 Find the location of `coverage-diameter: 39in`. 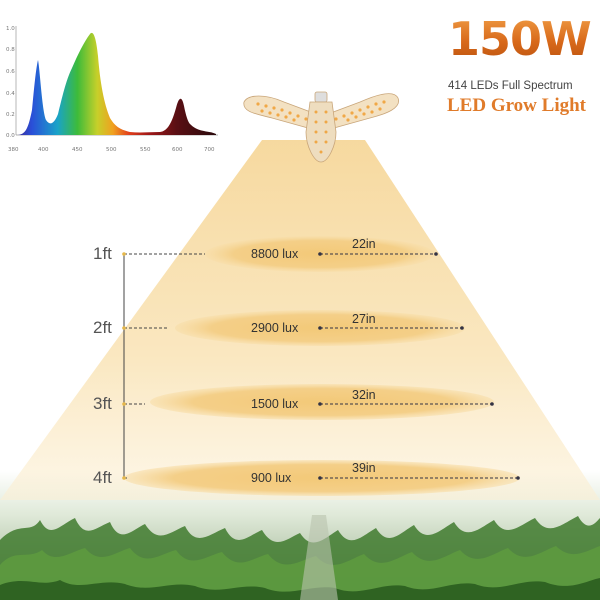

coverage-diameter: 39in is located at coordinates (364, 468).